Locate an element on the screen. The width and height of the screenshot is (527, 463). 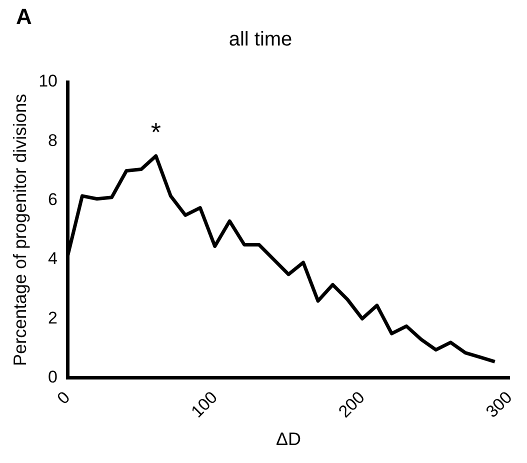
x-axis-title: ΔD is located at coordinates (289, 439).